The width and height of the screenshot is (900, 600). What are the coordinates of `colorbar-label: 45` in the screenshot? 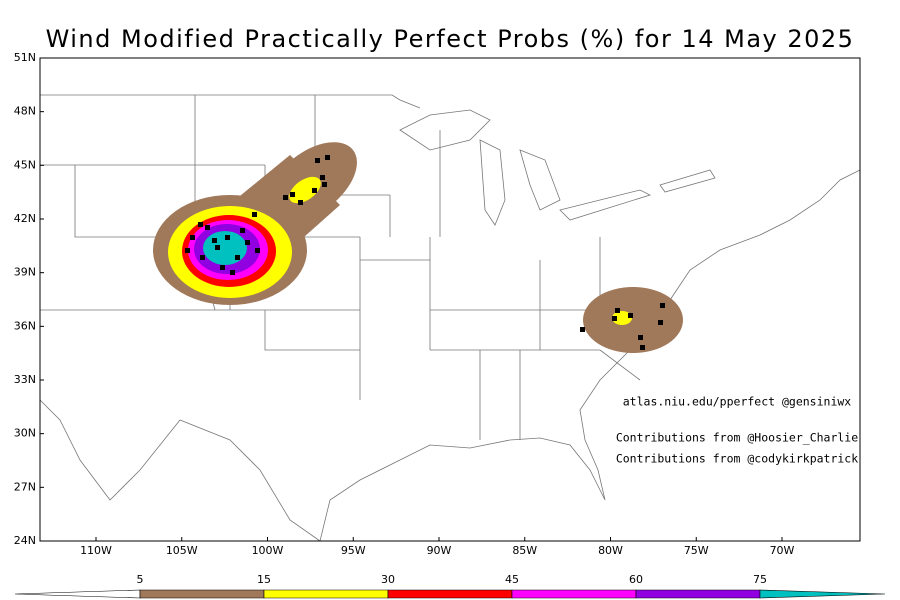 It's located at (512, 579).